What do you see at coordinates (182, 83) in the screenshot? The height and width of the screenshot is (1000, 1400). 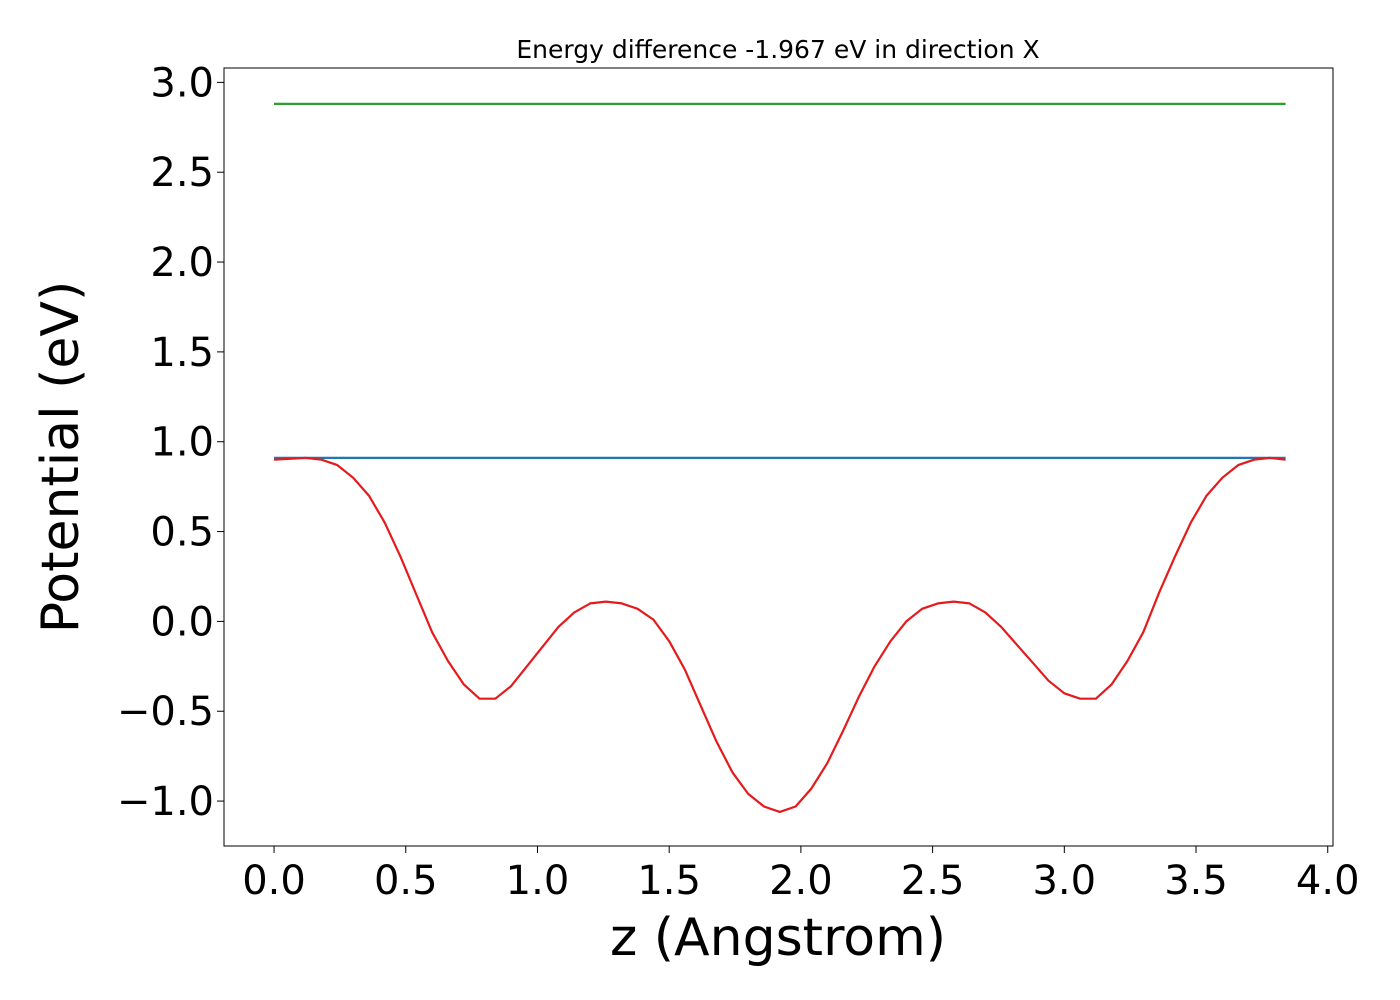 I see `y-tick-label: 3.0` at bounding box center [182, 83].